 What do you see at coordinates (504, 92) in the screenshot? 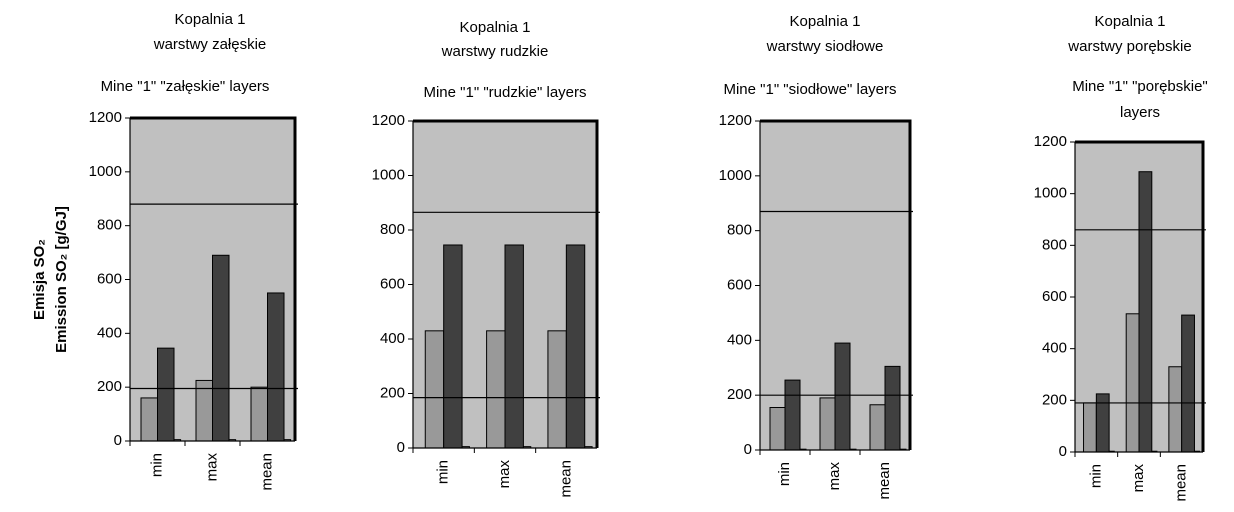
I see `chart-caption: Mine "1" "rudzkie" layers` at bounding box center [504, 92].